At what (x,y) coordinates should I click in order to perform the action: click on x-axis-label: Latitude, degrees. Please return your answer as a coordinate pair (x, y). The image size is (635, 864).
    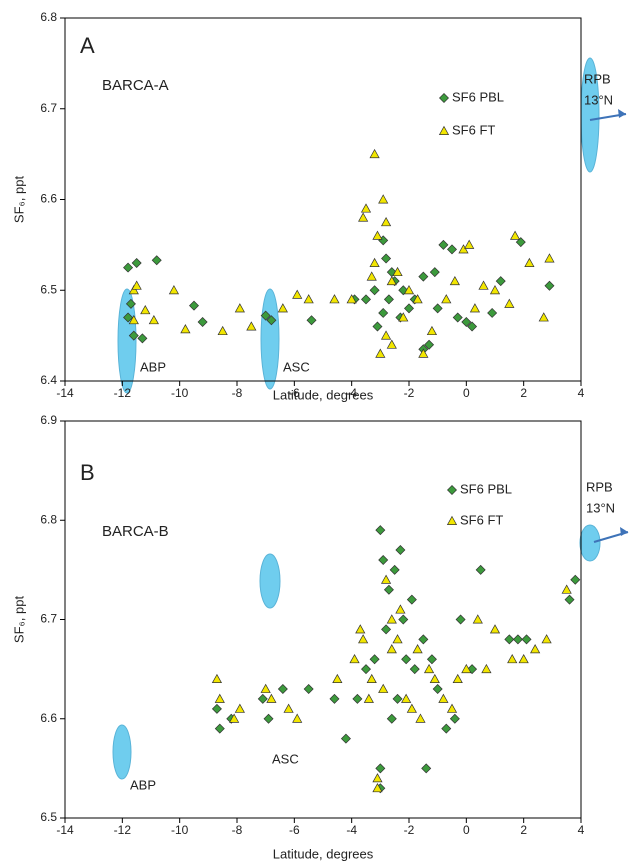
    Looking at the image, I should click on (323, 853).